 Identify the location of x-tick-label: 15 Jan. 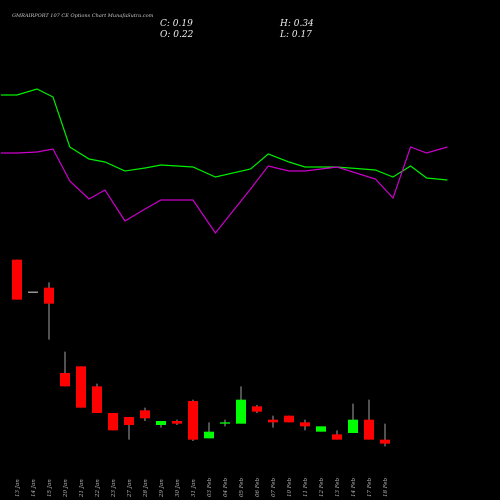
(50, 488).